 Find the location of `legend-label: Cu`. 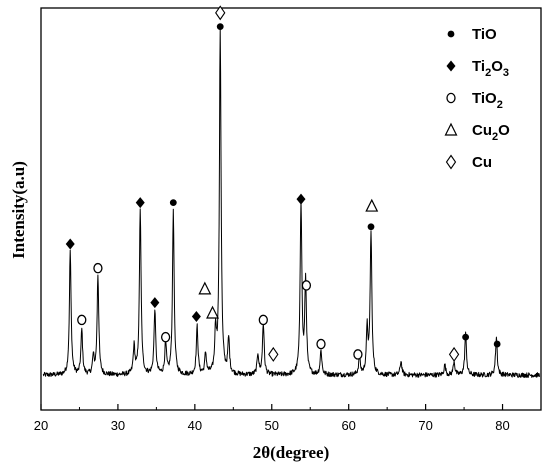

legend-label: Cu is located at coordinates (482, 162).